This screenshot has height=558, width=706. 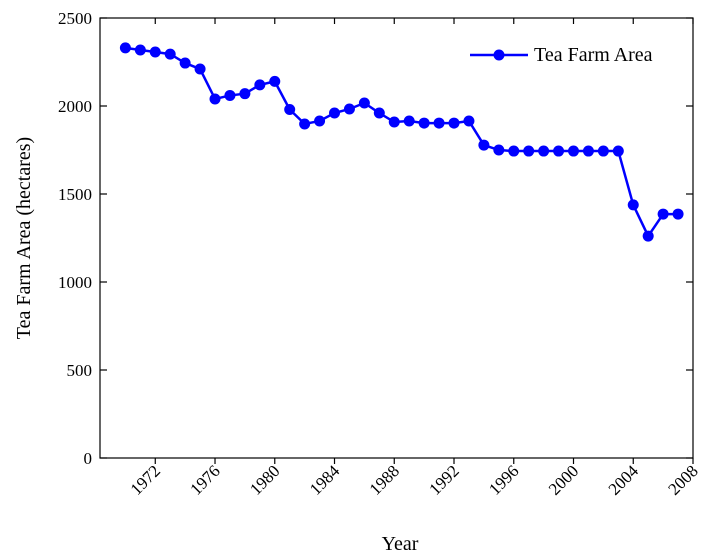 What do you see at coordinates (204, 479) in the screenshot?
I see `x-tick-label: 1976` at bounding box center [204, 479].